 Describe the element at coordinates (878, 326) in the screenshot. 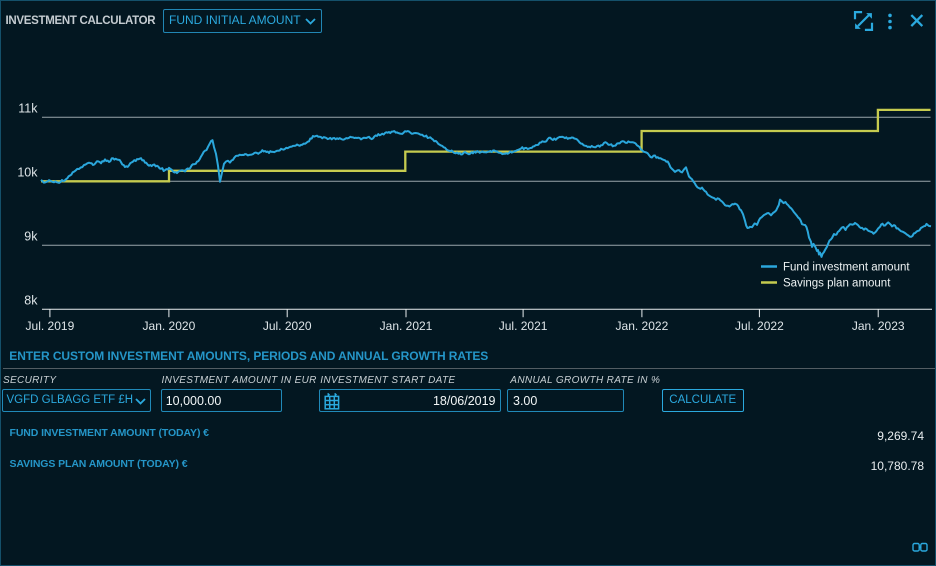

I see `svg-text: Jan. 2023` at that location.